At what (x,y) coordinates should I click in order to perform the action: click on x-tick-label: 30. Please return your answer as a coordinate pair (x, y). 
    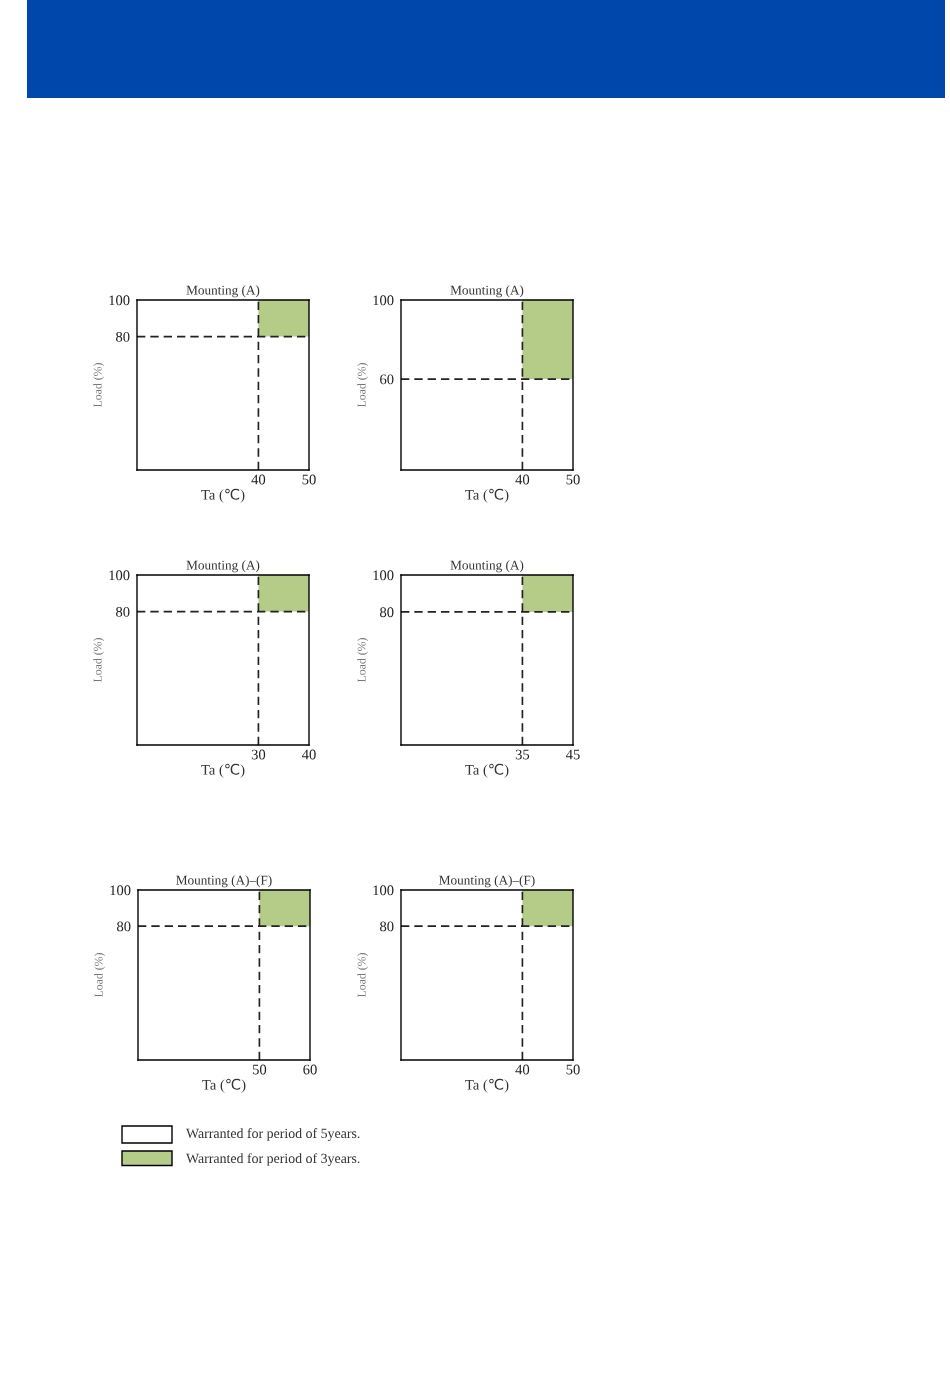
    Looking at the image, I should click on (258, 754).